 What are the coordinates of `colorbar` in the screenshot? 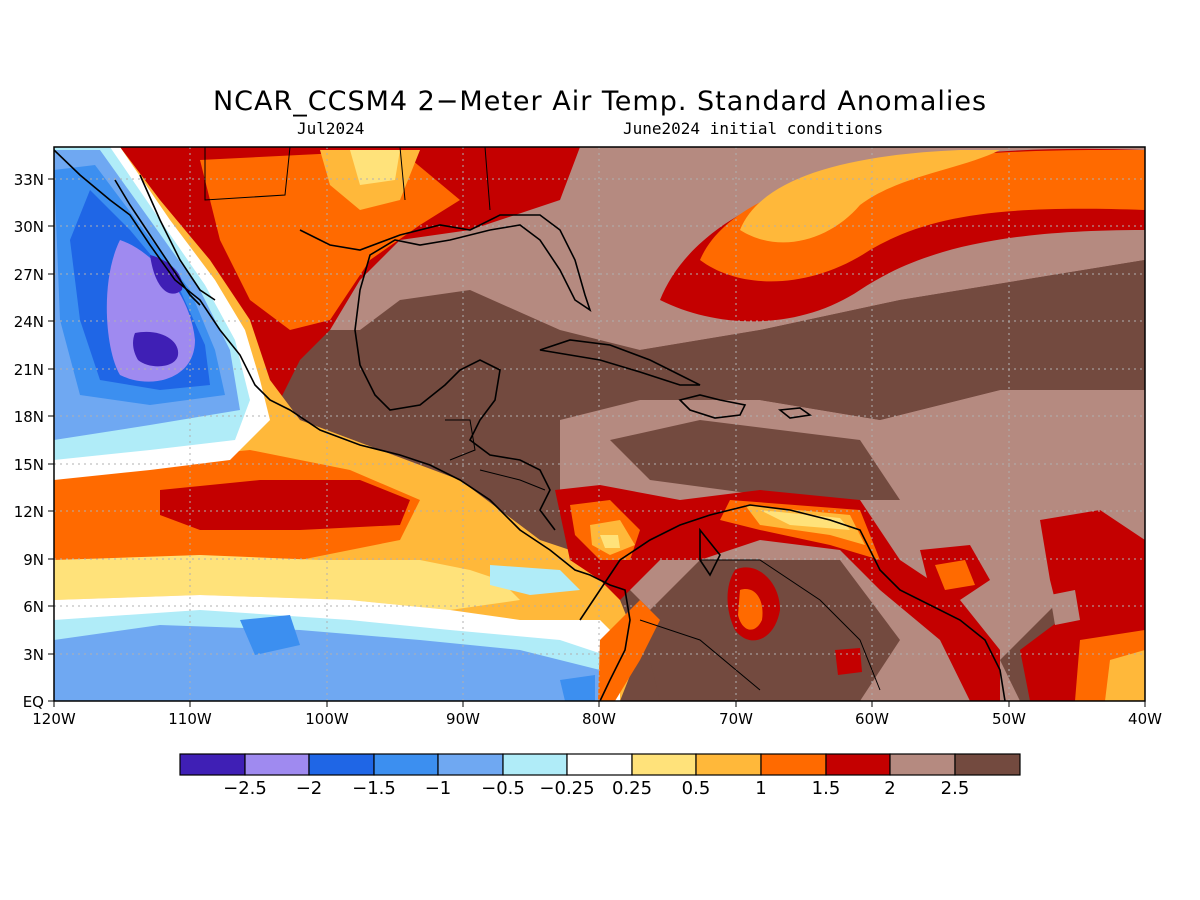 It's located at (600, 764).